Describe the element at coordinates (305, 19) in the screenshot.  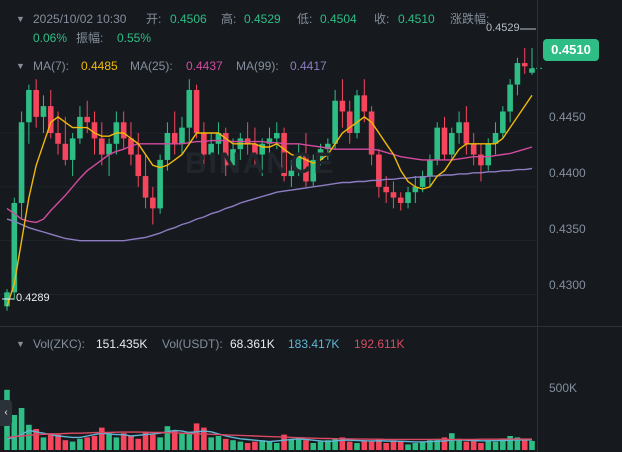
I see `low-label: 低:` at that location.